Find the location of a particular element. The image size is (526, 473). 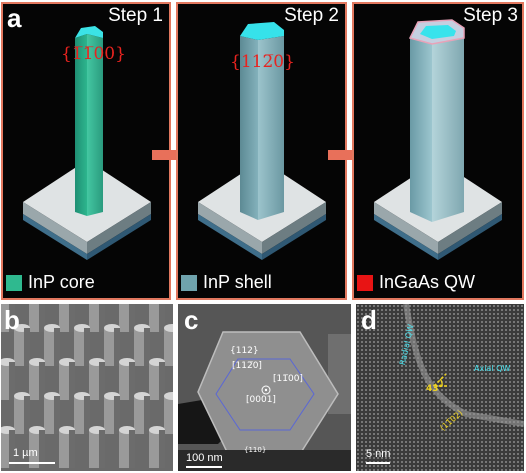

tem-cross-section-image is located at coordinates (264, 387).